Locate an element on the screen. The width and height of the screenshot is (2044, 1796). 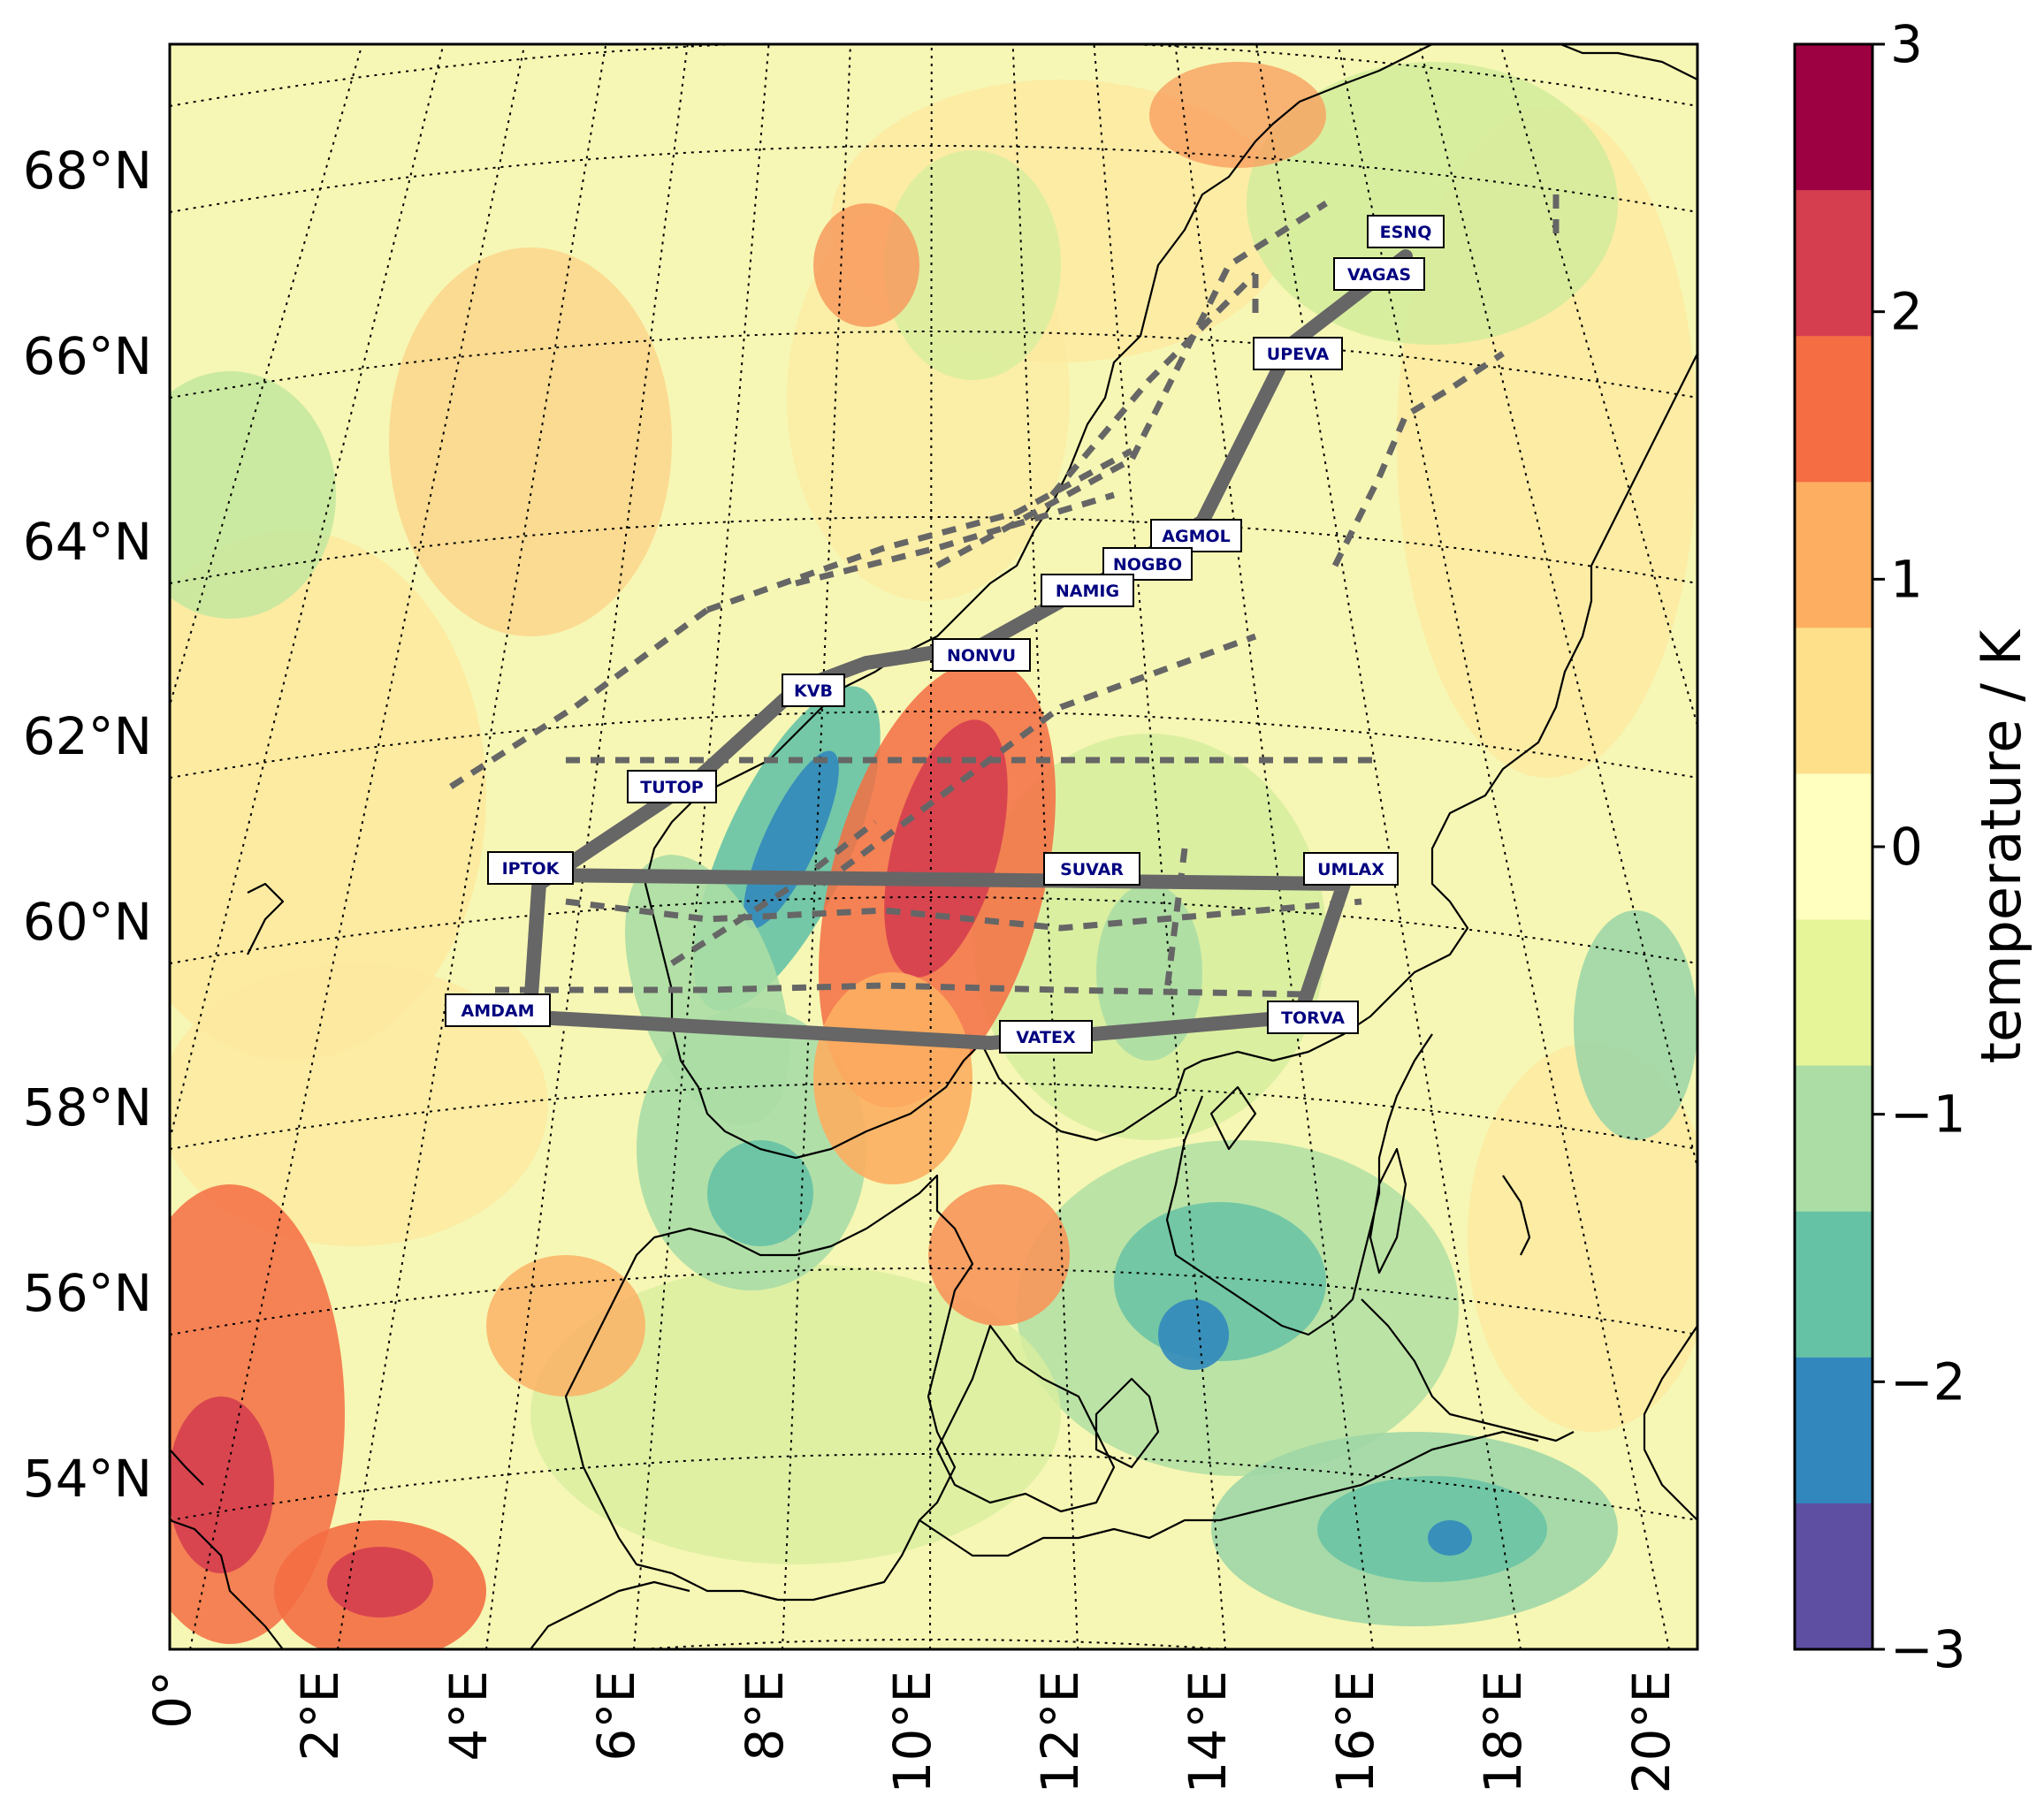
waypoint-label: VAGAS is located at coordinates (1379, 275).